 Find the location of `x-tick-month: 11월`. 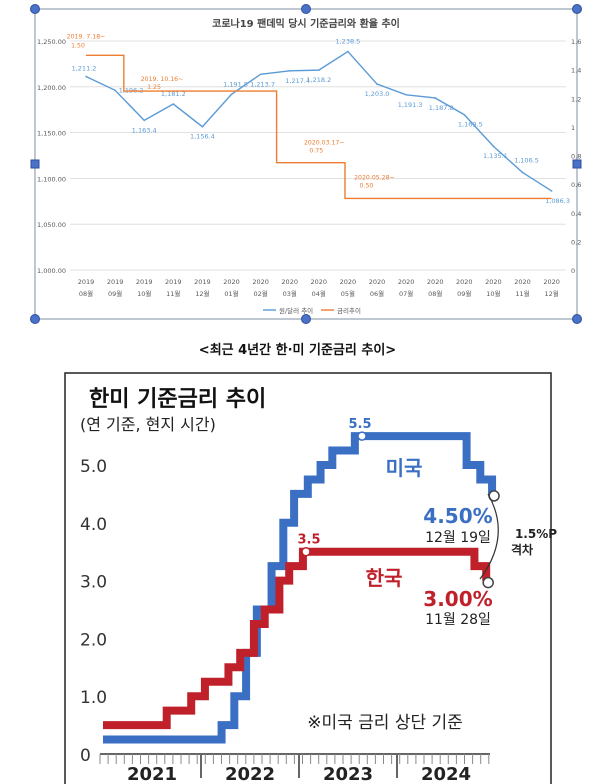

x-tick-month: 11월 is located at coordinates (522, 293).